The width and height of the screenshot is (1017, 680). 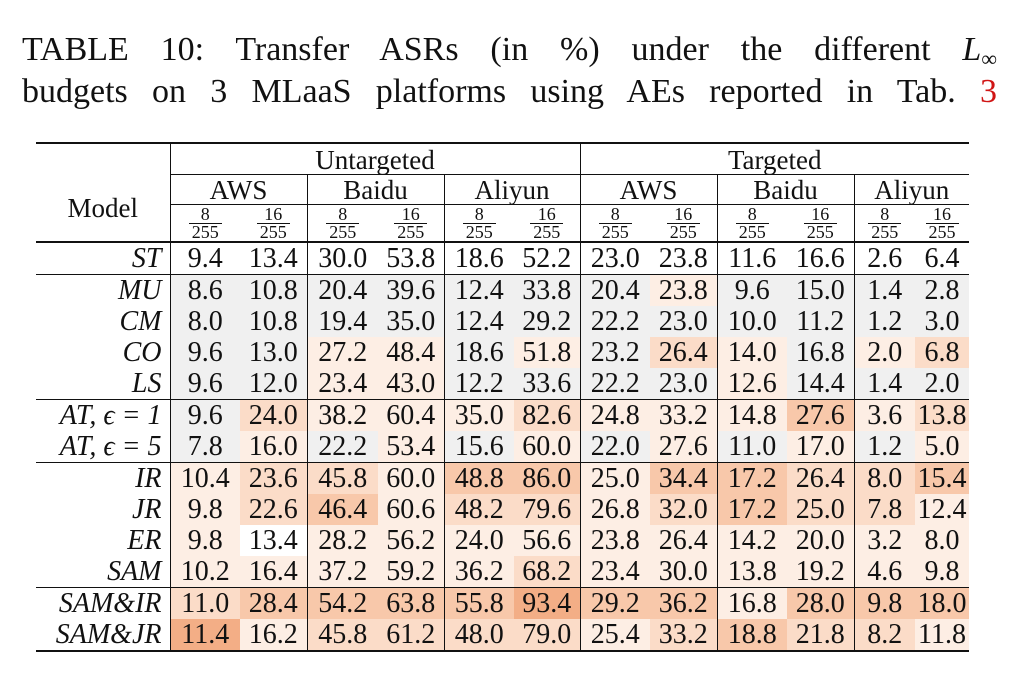 What do you see at coordinates (411, 352) in the screenshot?
I see `asr-cell: 48.4` at bounding box center [411, 352].